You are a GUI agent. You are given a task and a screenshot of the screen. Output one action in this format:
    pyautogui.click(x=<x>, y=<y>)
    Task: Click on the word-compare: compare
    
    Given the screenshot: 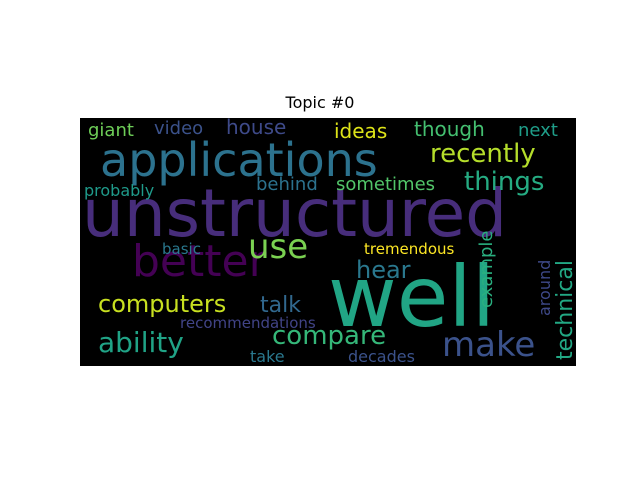 What is the action you would take?
    pyautogui.click(x=329, y=336)
    